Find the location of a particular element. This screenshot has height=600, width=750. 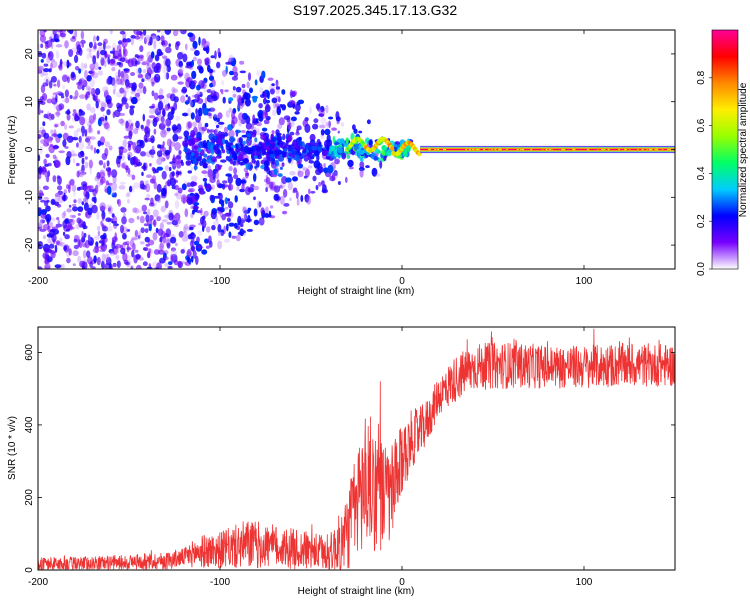

colorbar-tick-label: 0.6 is located at coordinates (701, 125).